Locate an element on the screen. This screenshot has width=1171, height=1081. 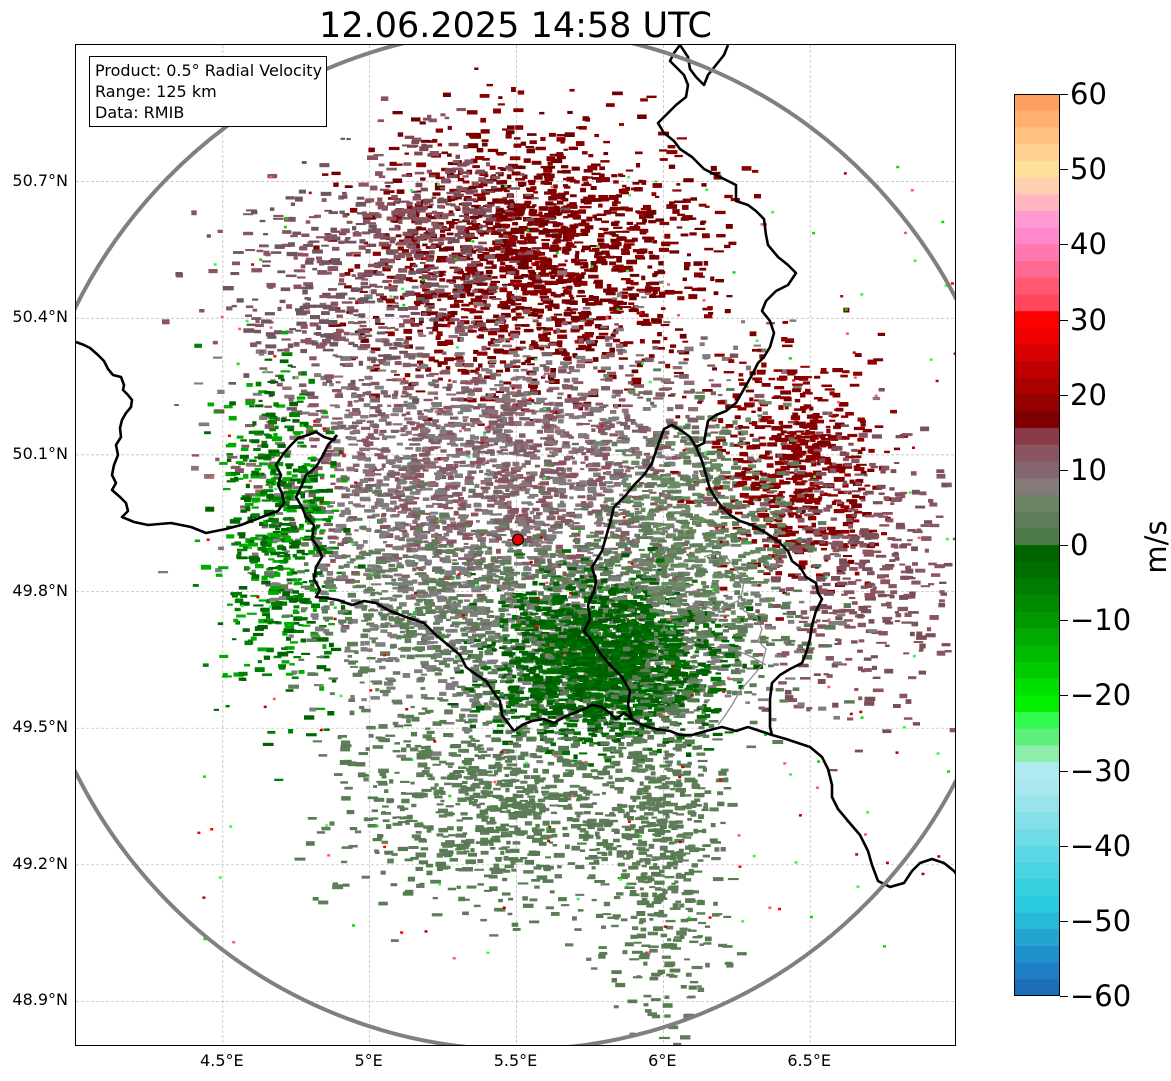
chart-title: 12.06.2025 14:58 UTC is located at coordinates (515, 26).